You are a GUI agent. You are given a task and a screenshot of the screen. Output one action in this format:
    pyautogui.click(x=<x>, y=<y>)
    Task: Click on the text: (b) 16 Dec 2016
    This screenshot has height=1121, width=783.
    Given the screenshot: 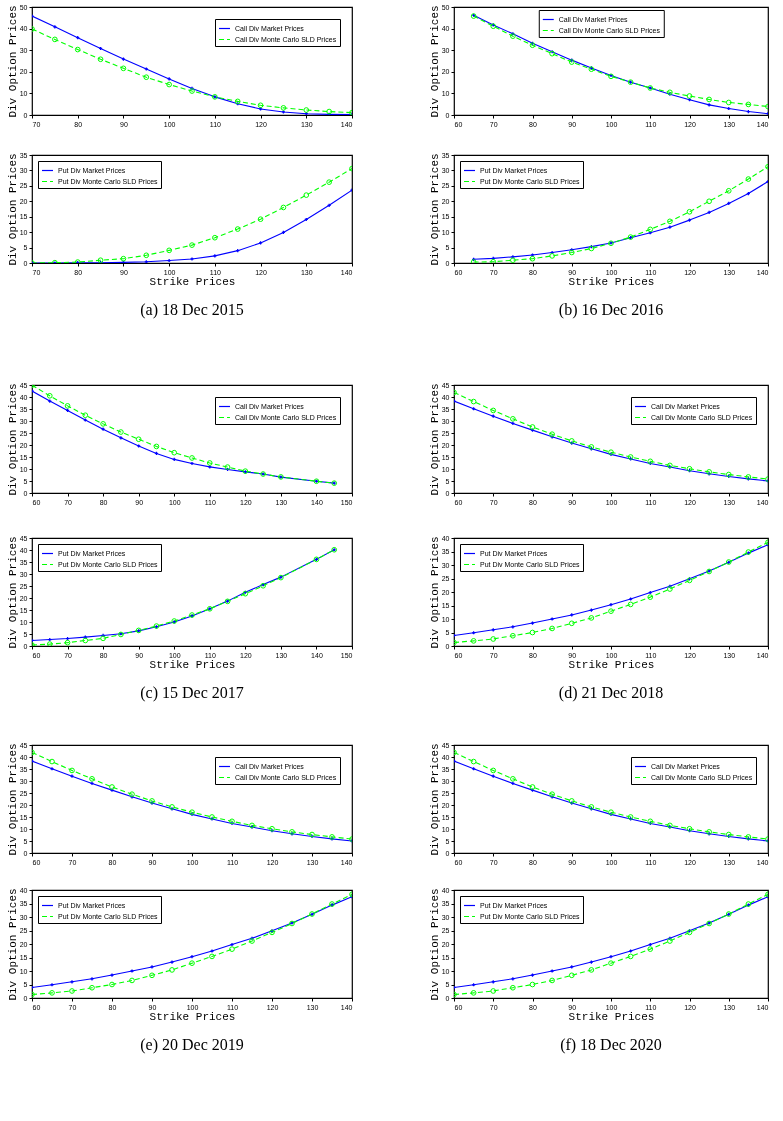 What is the action you would take?
    pyautogui.click(x=611, y=310)
    